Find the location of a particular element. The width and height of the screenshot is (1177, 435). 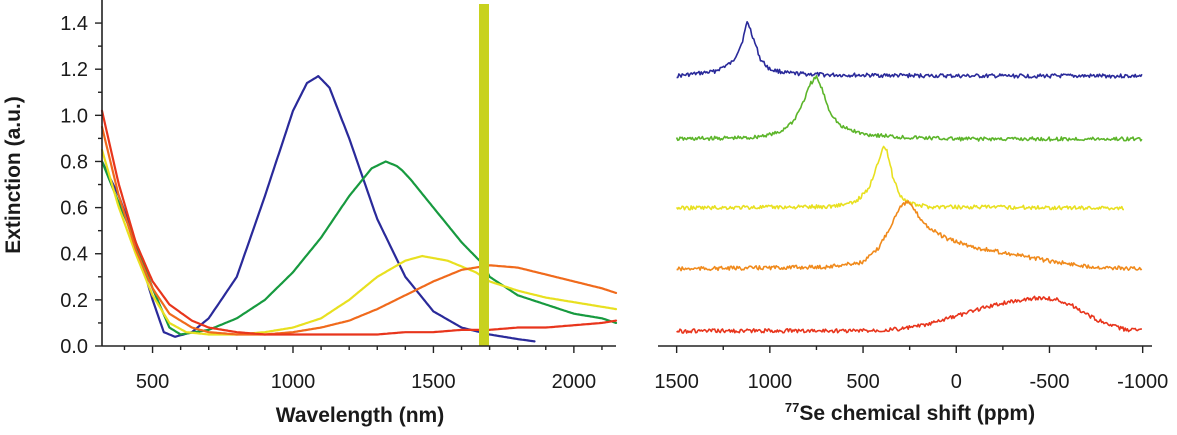

nmr-x-tick-label: -500 is located at coordinates (1049, 382).